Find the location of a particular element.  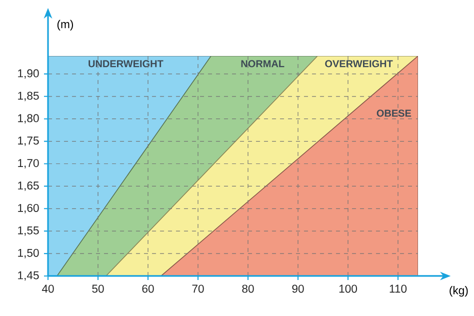

y-axis-title: (m) is located at coordinates (65, 25).